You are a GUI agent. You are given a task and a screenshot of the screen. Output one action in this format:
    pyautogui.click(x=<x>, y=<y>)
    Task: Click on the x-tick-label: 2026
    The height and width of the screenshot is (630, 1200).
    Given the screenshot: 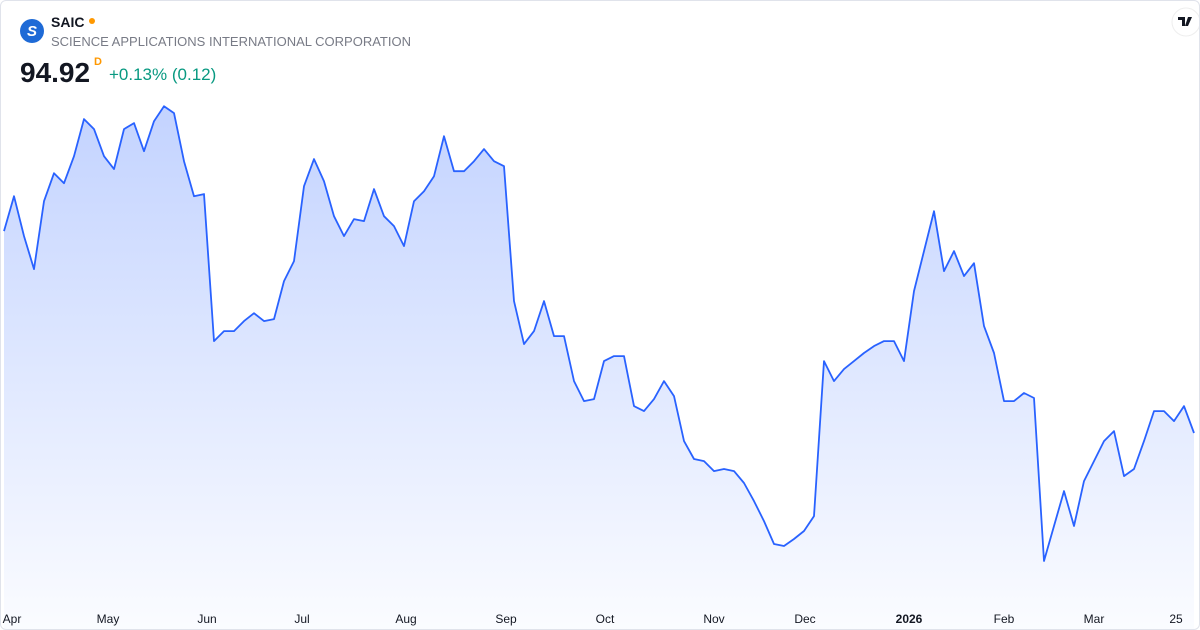 What is the action you would take?
    pyautogui.click(x=909, y=619)
    